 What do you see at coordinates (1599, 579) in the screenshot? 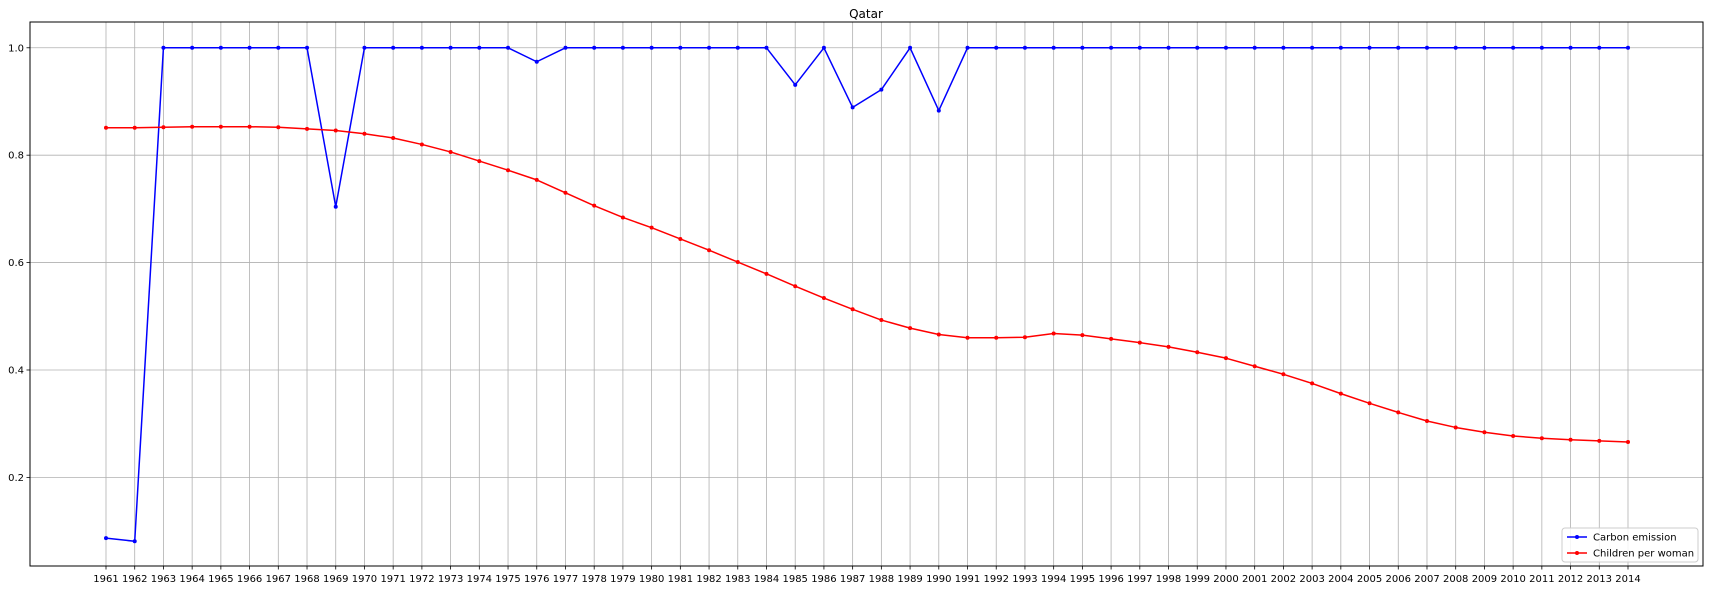
I see `x-tick-label: 2013` at bounding box center [1599, 579].